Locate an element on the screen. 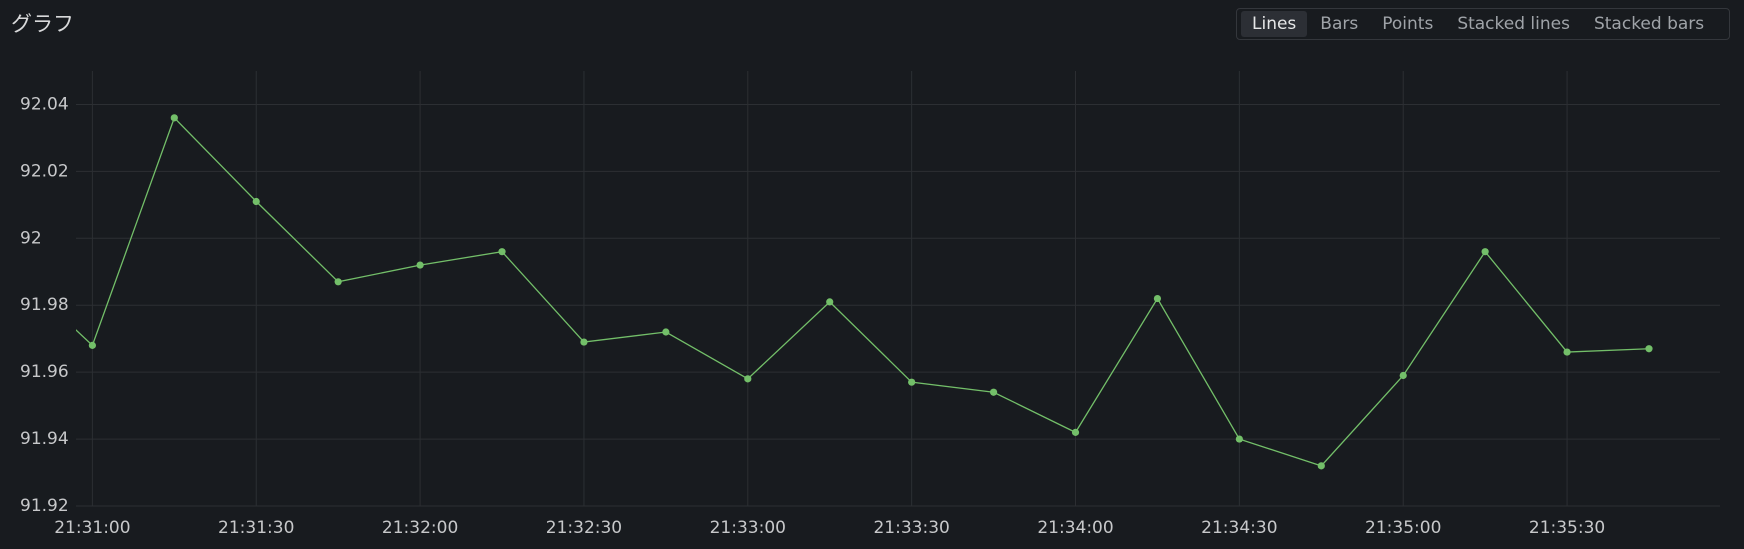 The width and height of the screenshot is (1744, 549). mode-switch: Lines Bars Points Stacked lines Stacked bars is located at coordinates (1483, 24).